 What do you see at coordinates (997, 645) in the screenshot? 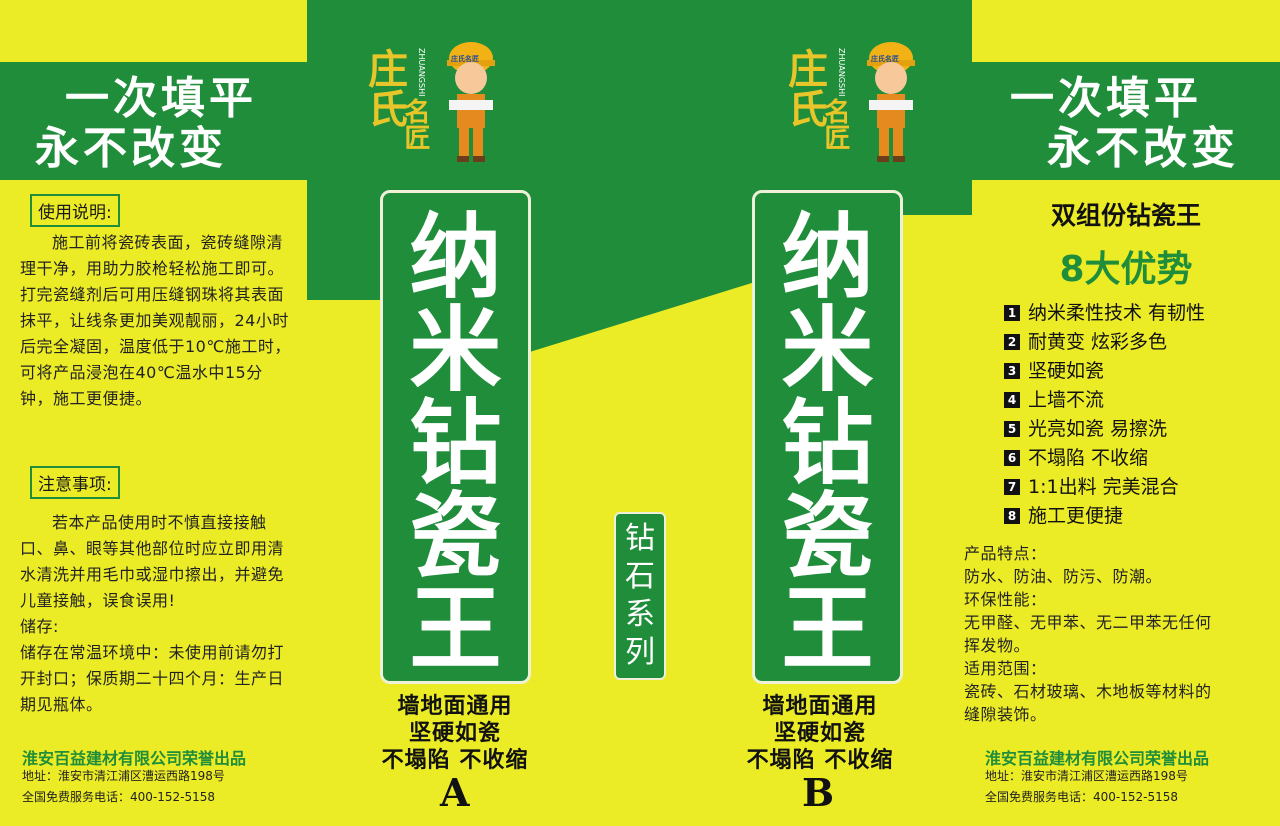
I see `feature-line: 挥发物。` at bounding box center [997, 645].